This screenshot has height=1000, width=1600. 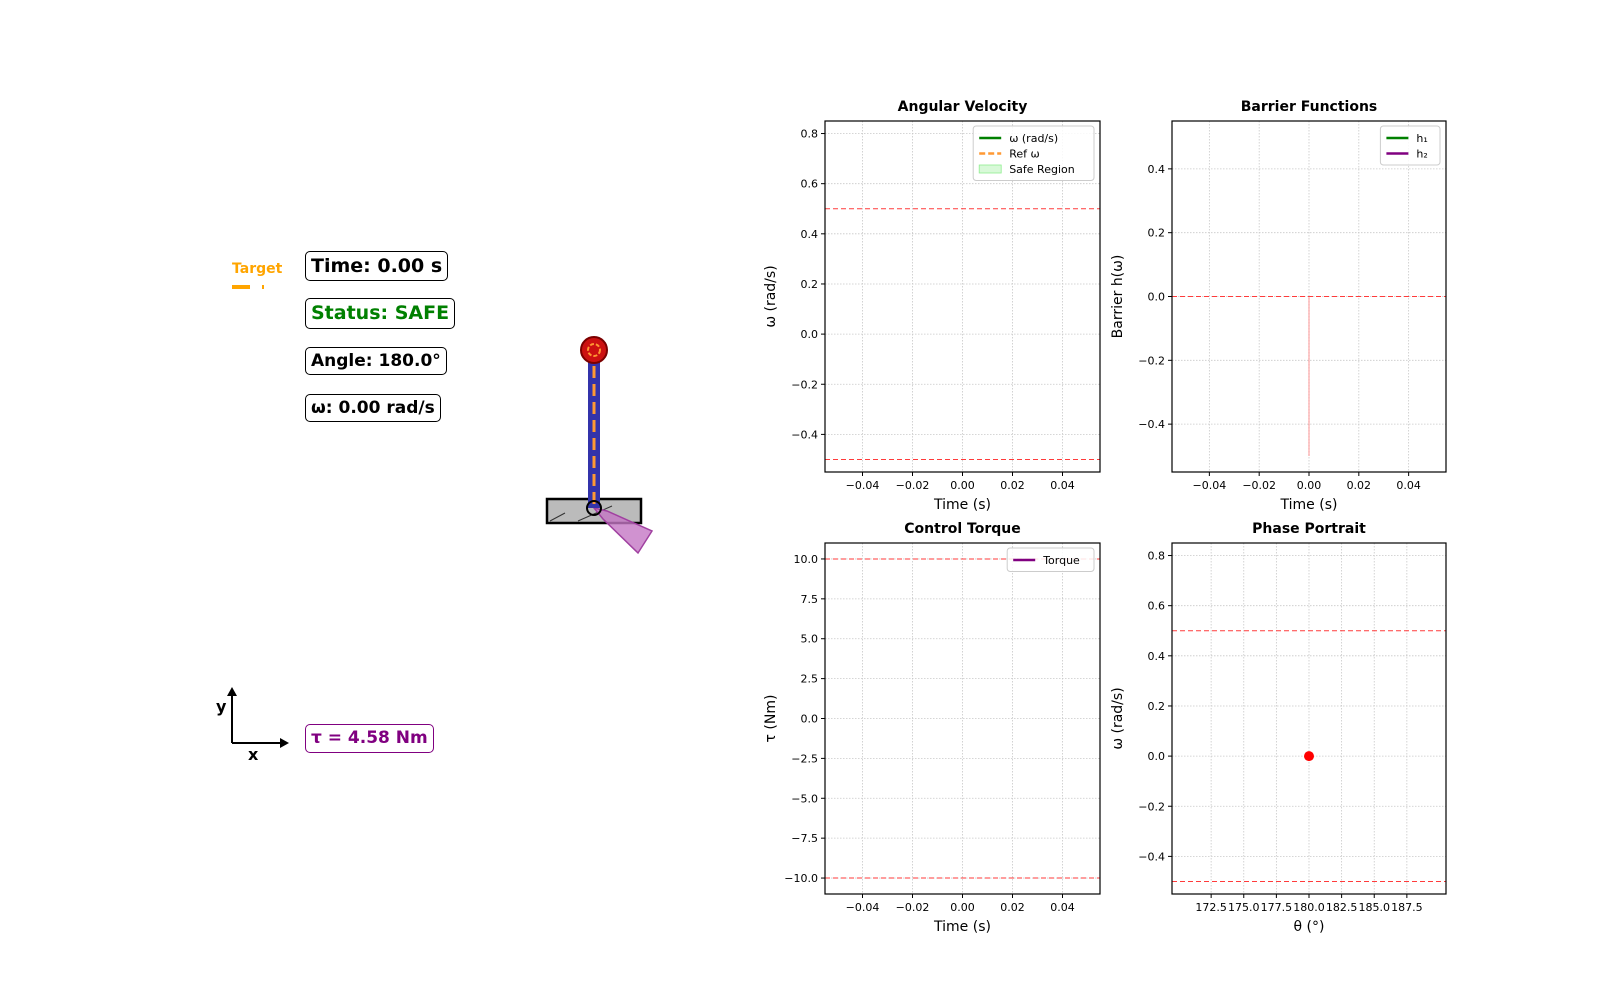 What do you see at coordinates (962, 529) in the screenshot?
I see `chart-title: Control Torque` at bounding box center [962, 529].